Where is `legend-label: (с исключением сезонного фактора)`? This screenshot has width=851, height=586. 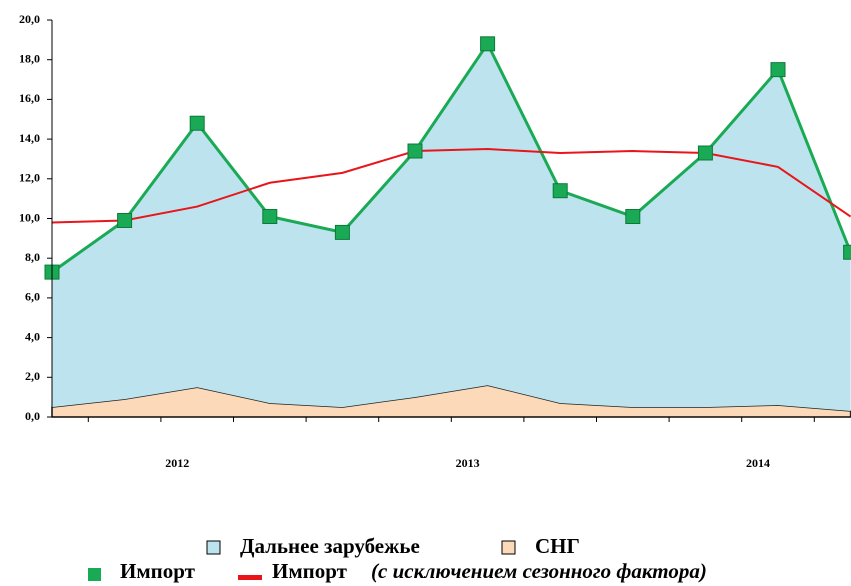
legend-label: (с исключением сезонного фактора) is located at coordinates (539, 571).